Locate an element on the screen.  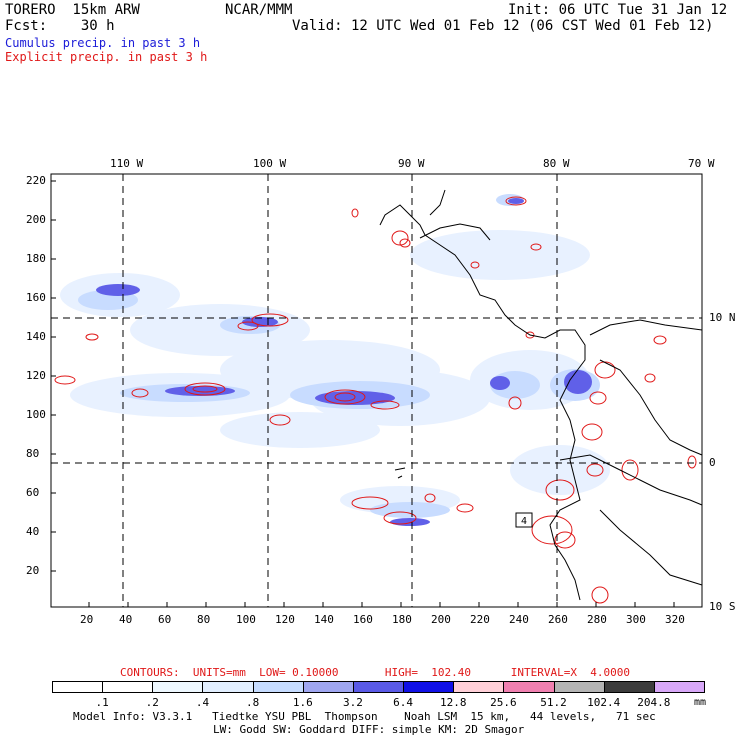
longitude-label: 110 W is located at coordinates (127, 163).